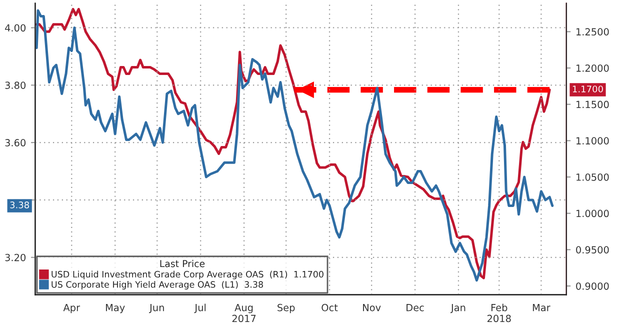  Describe the element at coordinates (592, 104) in the screenshot. I see `y2-tick-label: 1.1500` at that location.